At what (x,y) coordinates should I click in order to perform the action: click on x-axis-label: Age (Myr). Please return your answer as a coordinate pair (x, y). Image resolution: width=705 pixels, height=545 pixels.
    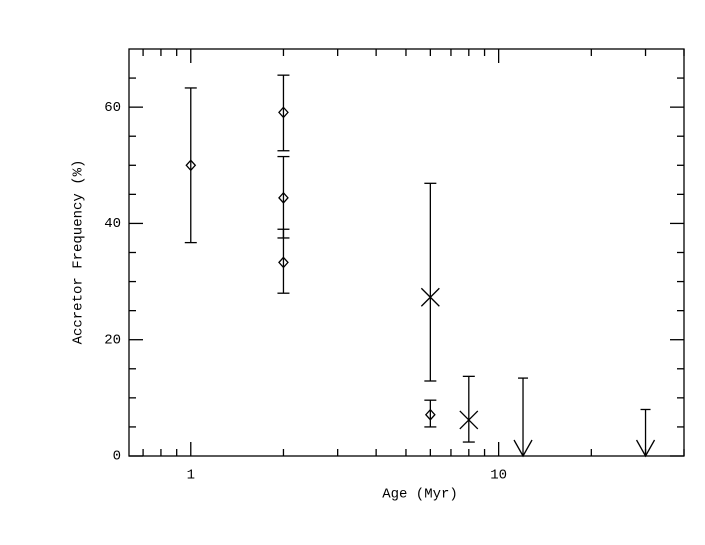
    Looking at the image, I should click on (420, 495).